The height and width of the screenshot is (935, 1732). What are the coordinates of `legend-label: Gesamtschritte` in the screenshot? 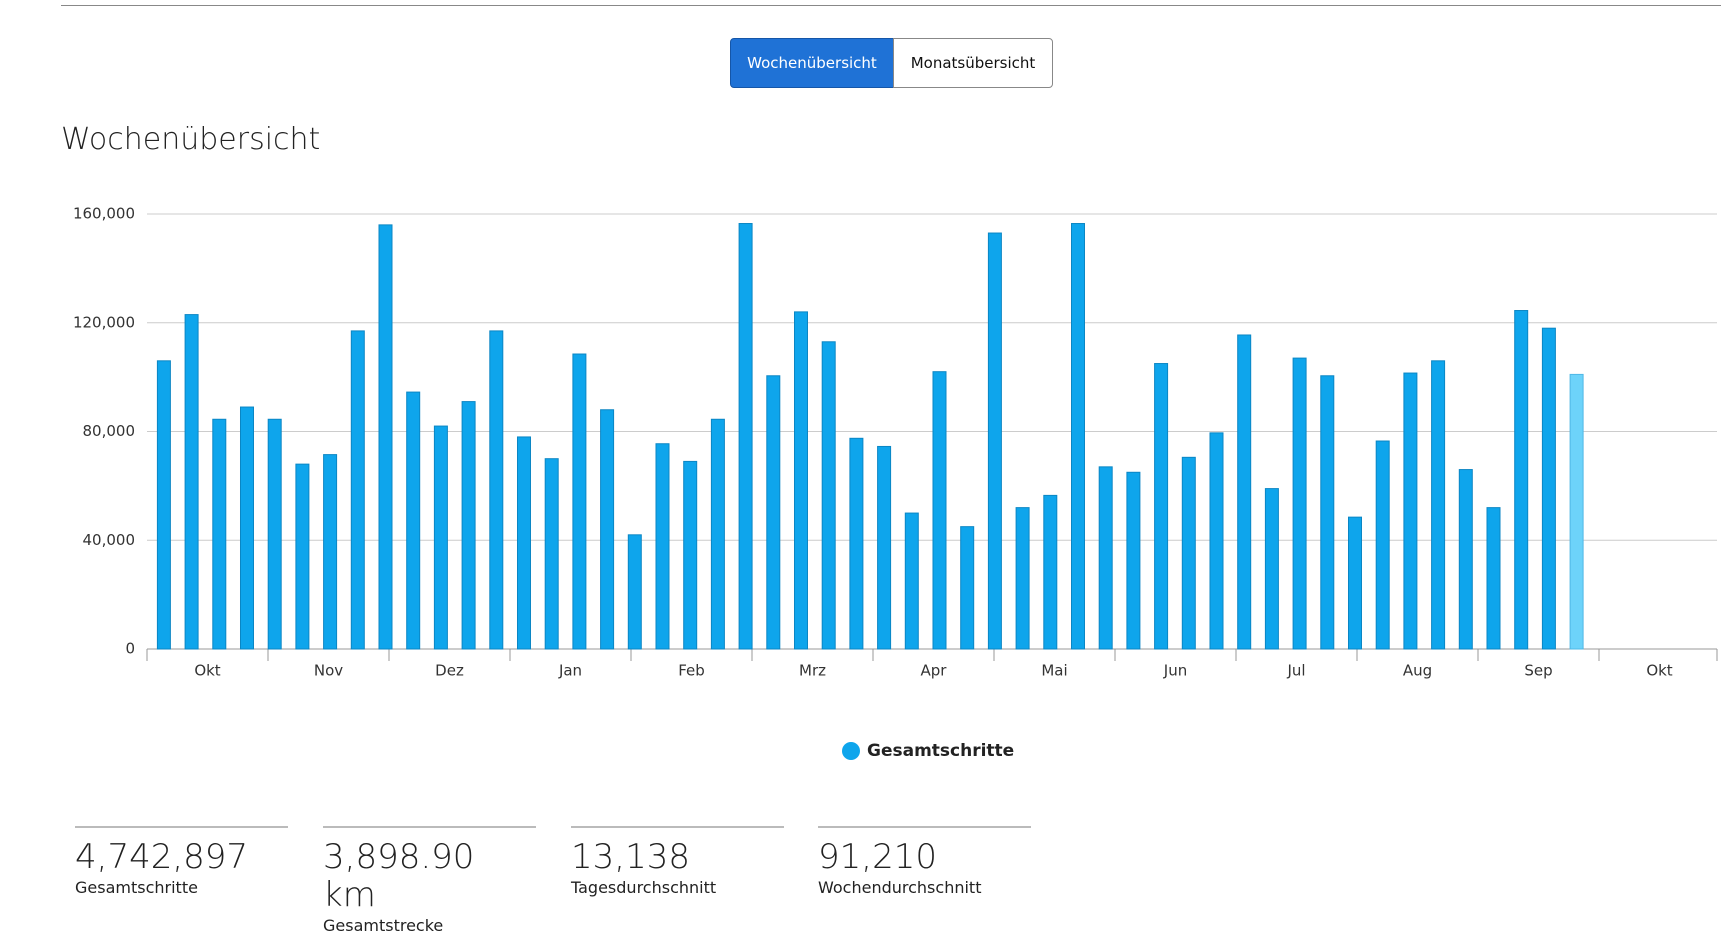 It's located at (940, 751).